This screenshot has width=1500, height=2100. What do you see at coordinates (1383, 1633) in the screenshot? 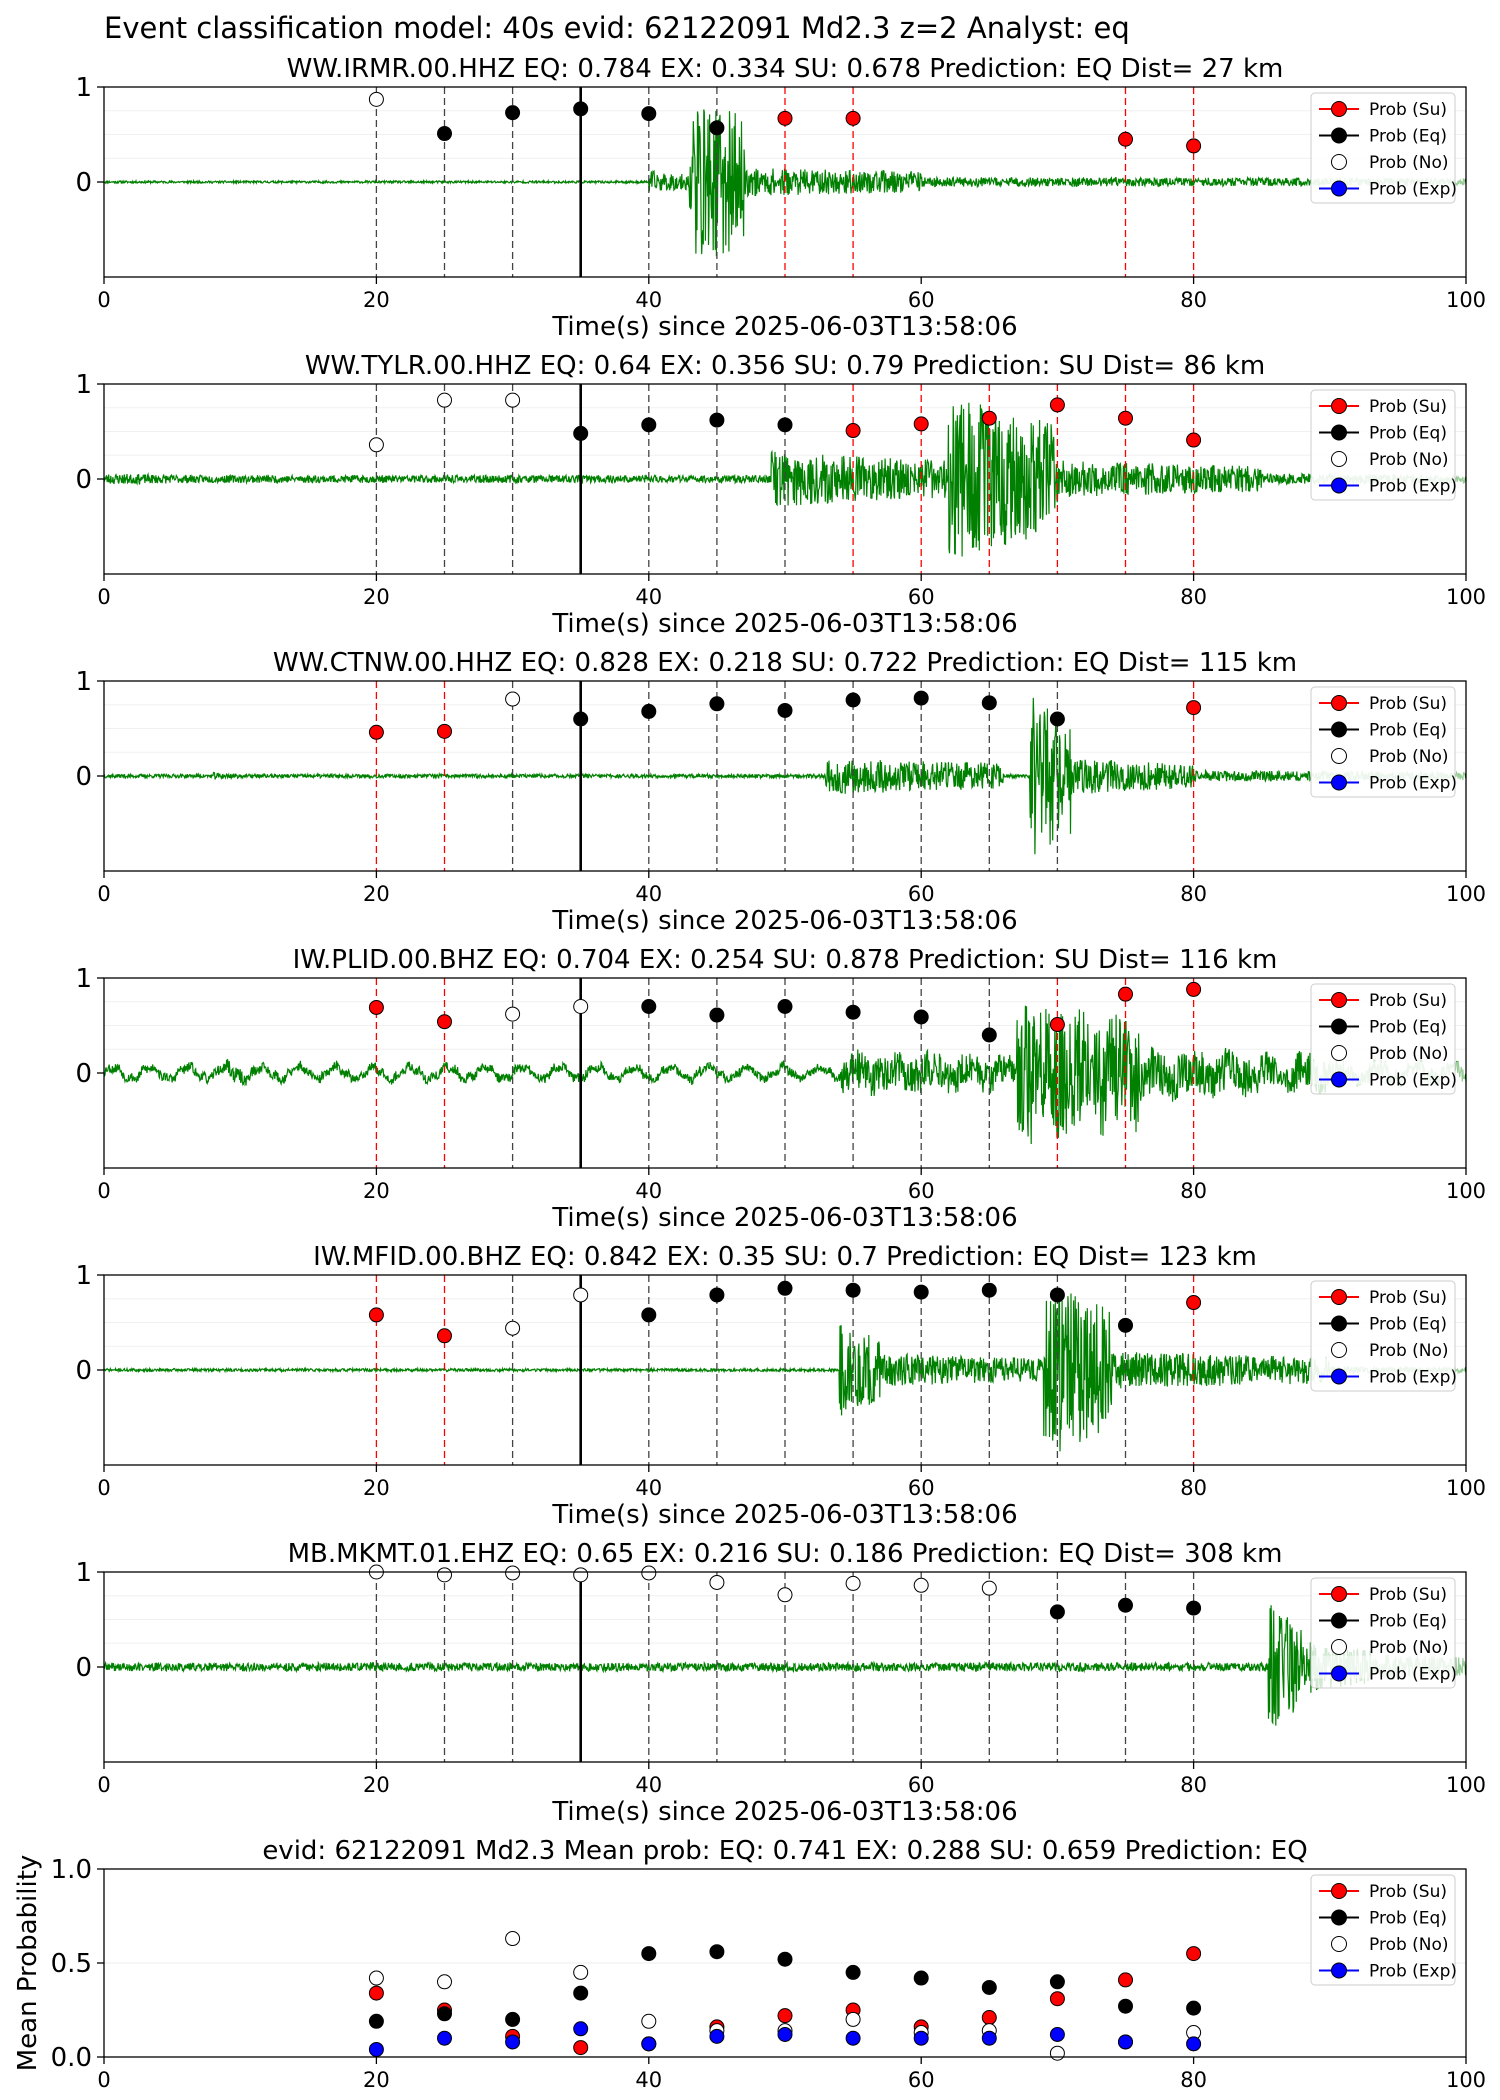
I see `legend-frame` at bounding box center [1383, 1633].